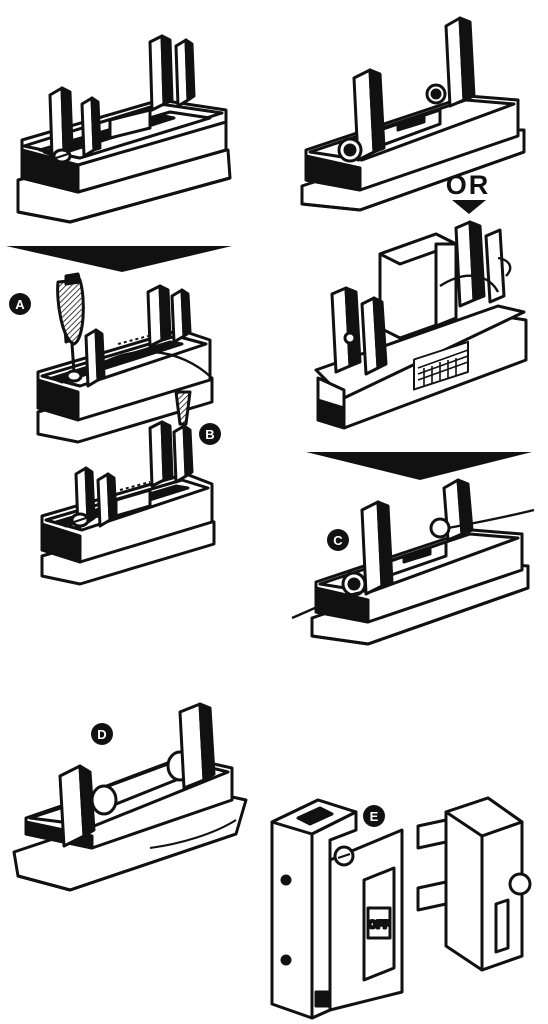 This screenshot has width=548, height=1024. I want to click on step-b-badge: B, so click(210, 434).